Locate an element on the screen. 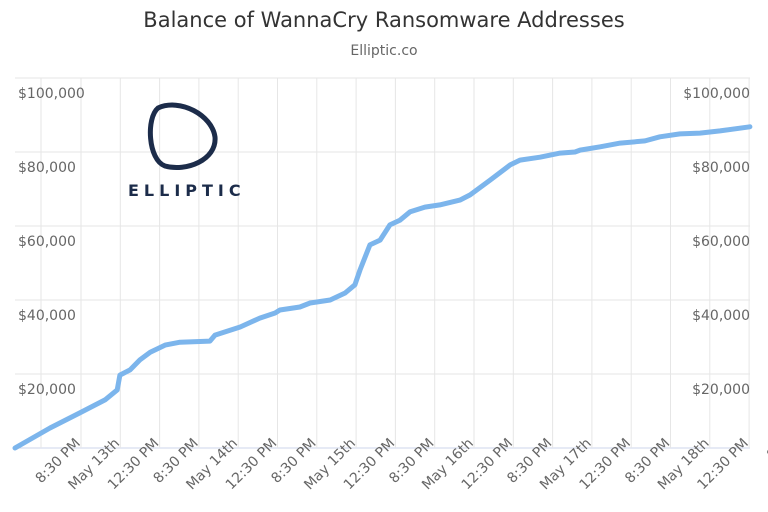 This screenshot has width=768, height=512. y-tick-label-right: $60,000 is located at coordinates (721, 242).